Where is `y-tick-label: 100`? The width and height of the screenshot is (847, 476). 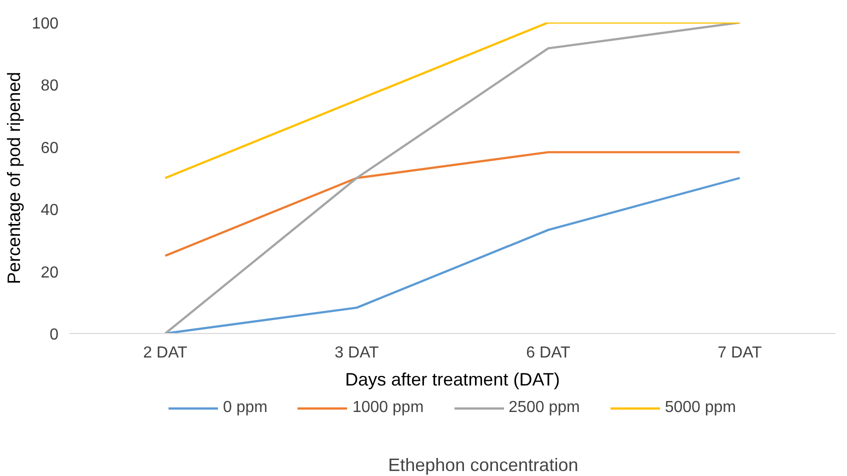 y-tick-label: 100 is located at coordinates (45, 24).